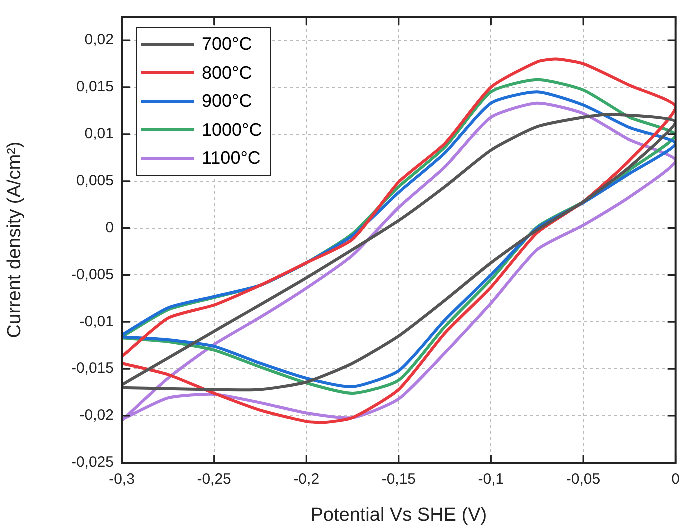 The image size is (688, 531). I want to click on y-tick-label: -0,01, so click(97, 321).